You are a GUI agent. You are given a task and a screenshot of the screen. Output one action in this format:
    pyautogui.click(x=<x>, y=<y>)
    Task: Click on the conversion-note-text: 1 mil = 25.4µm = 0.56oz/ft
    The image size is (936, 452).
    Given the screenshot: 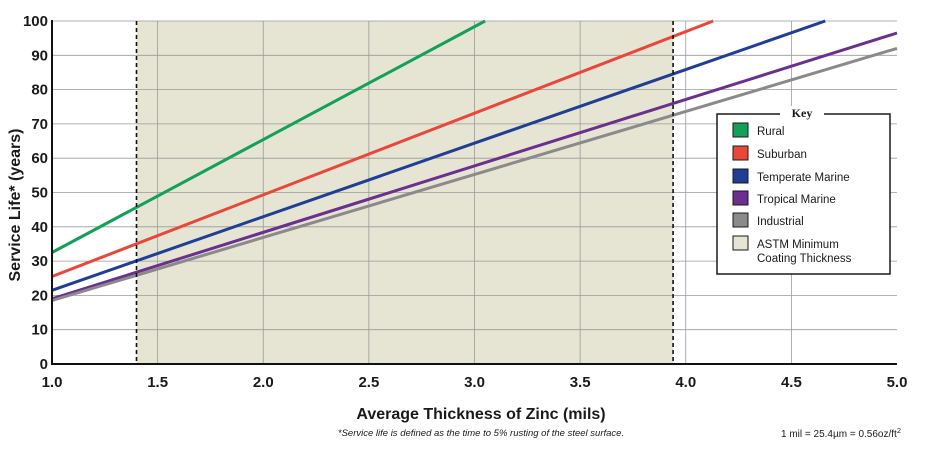 What is the action you would take?
    pyautogui.click(x=839, y=434)
    